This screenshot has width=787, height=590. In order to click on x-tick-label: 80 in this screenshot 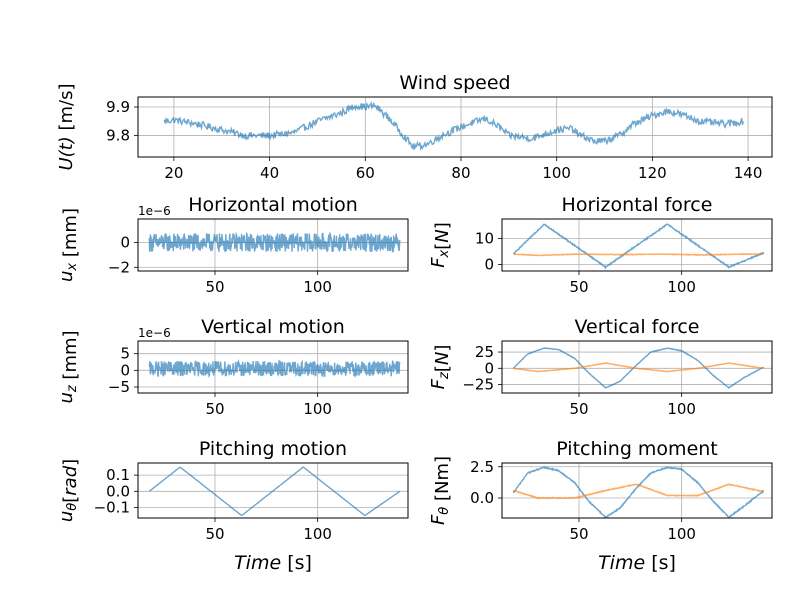, I will do `click(460, 173)`.